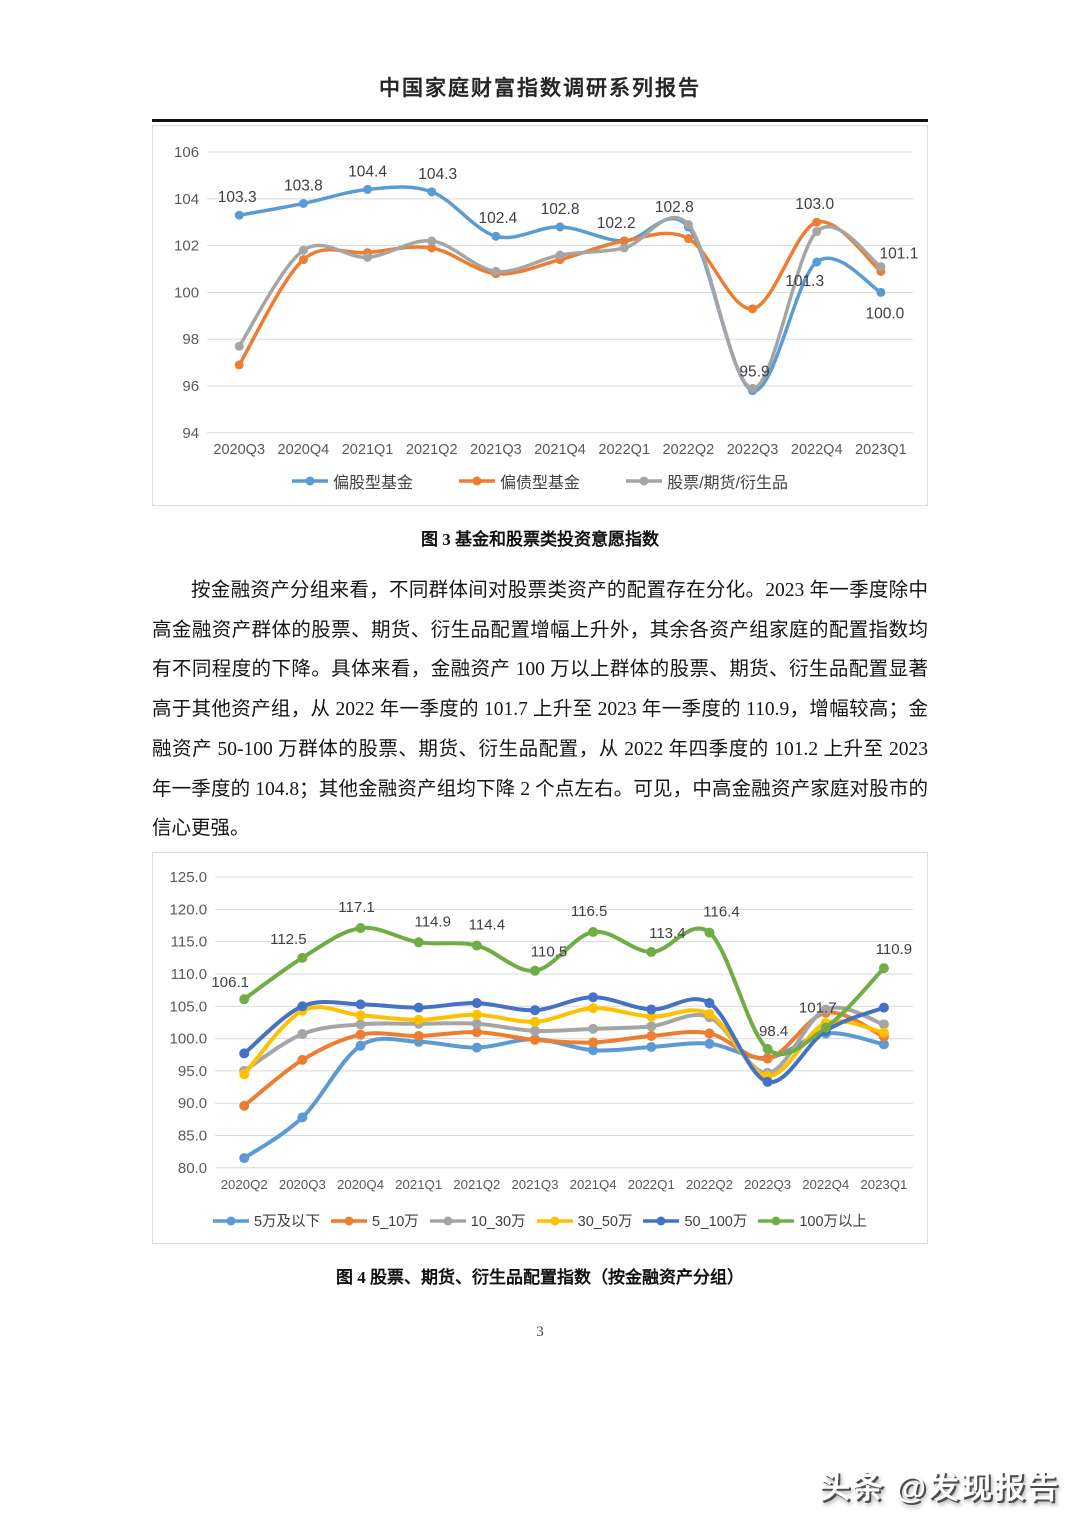  Describe the element at coordinates (356, 907) in the screenshot. I see `svg-text: 117.1` at that location.